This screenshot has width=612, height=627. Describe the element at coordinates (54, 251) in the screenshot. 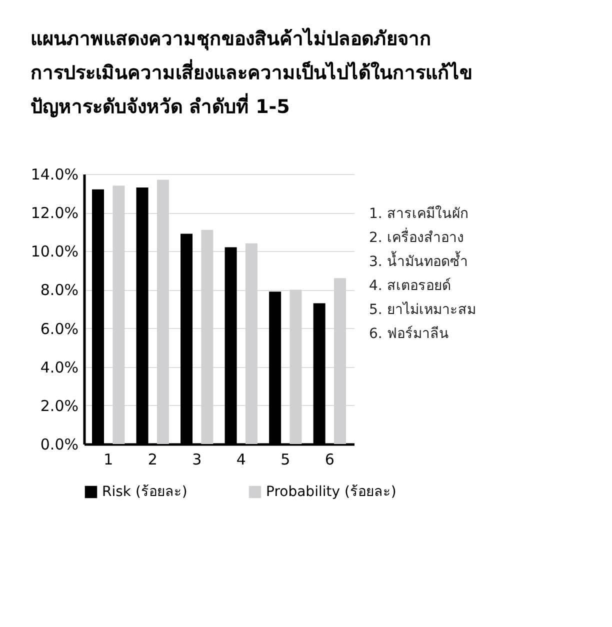

I see `y-tick-label: 10.0%` at that location.